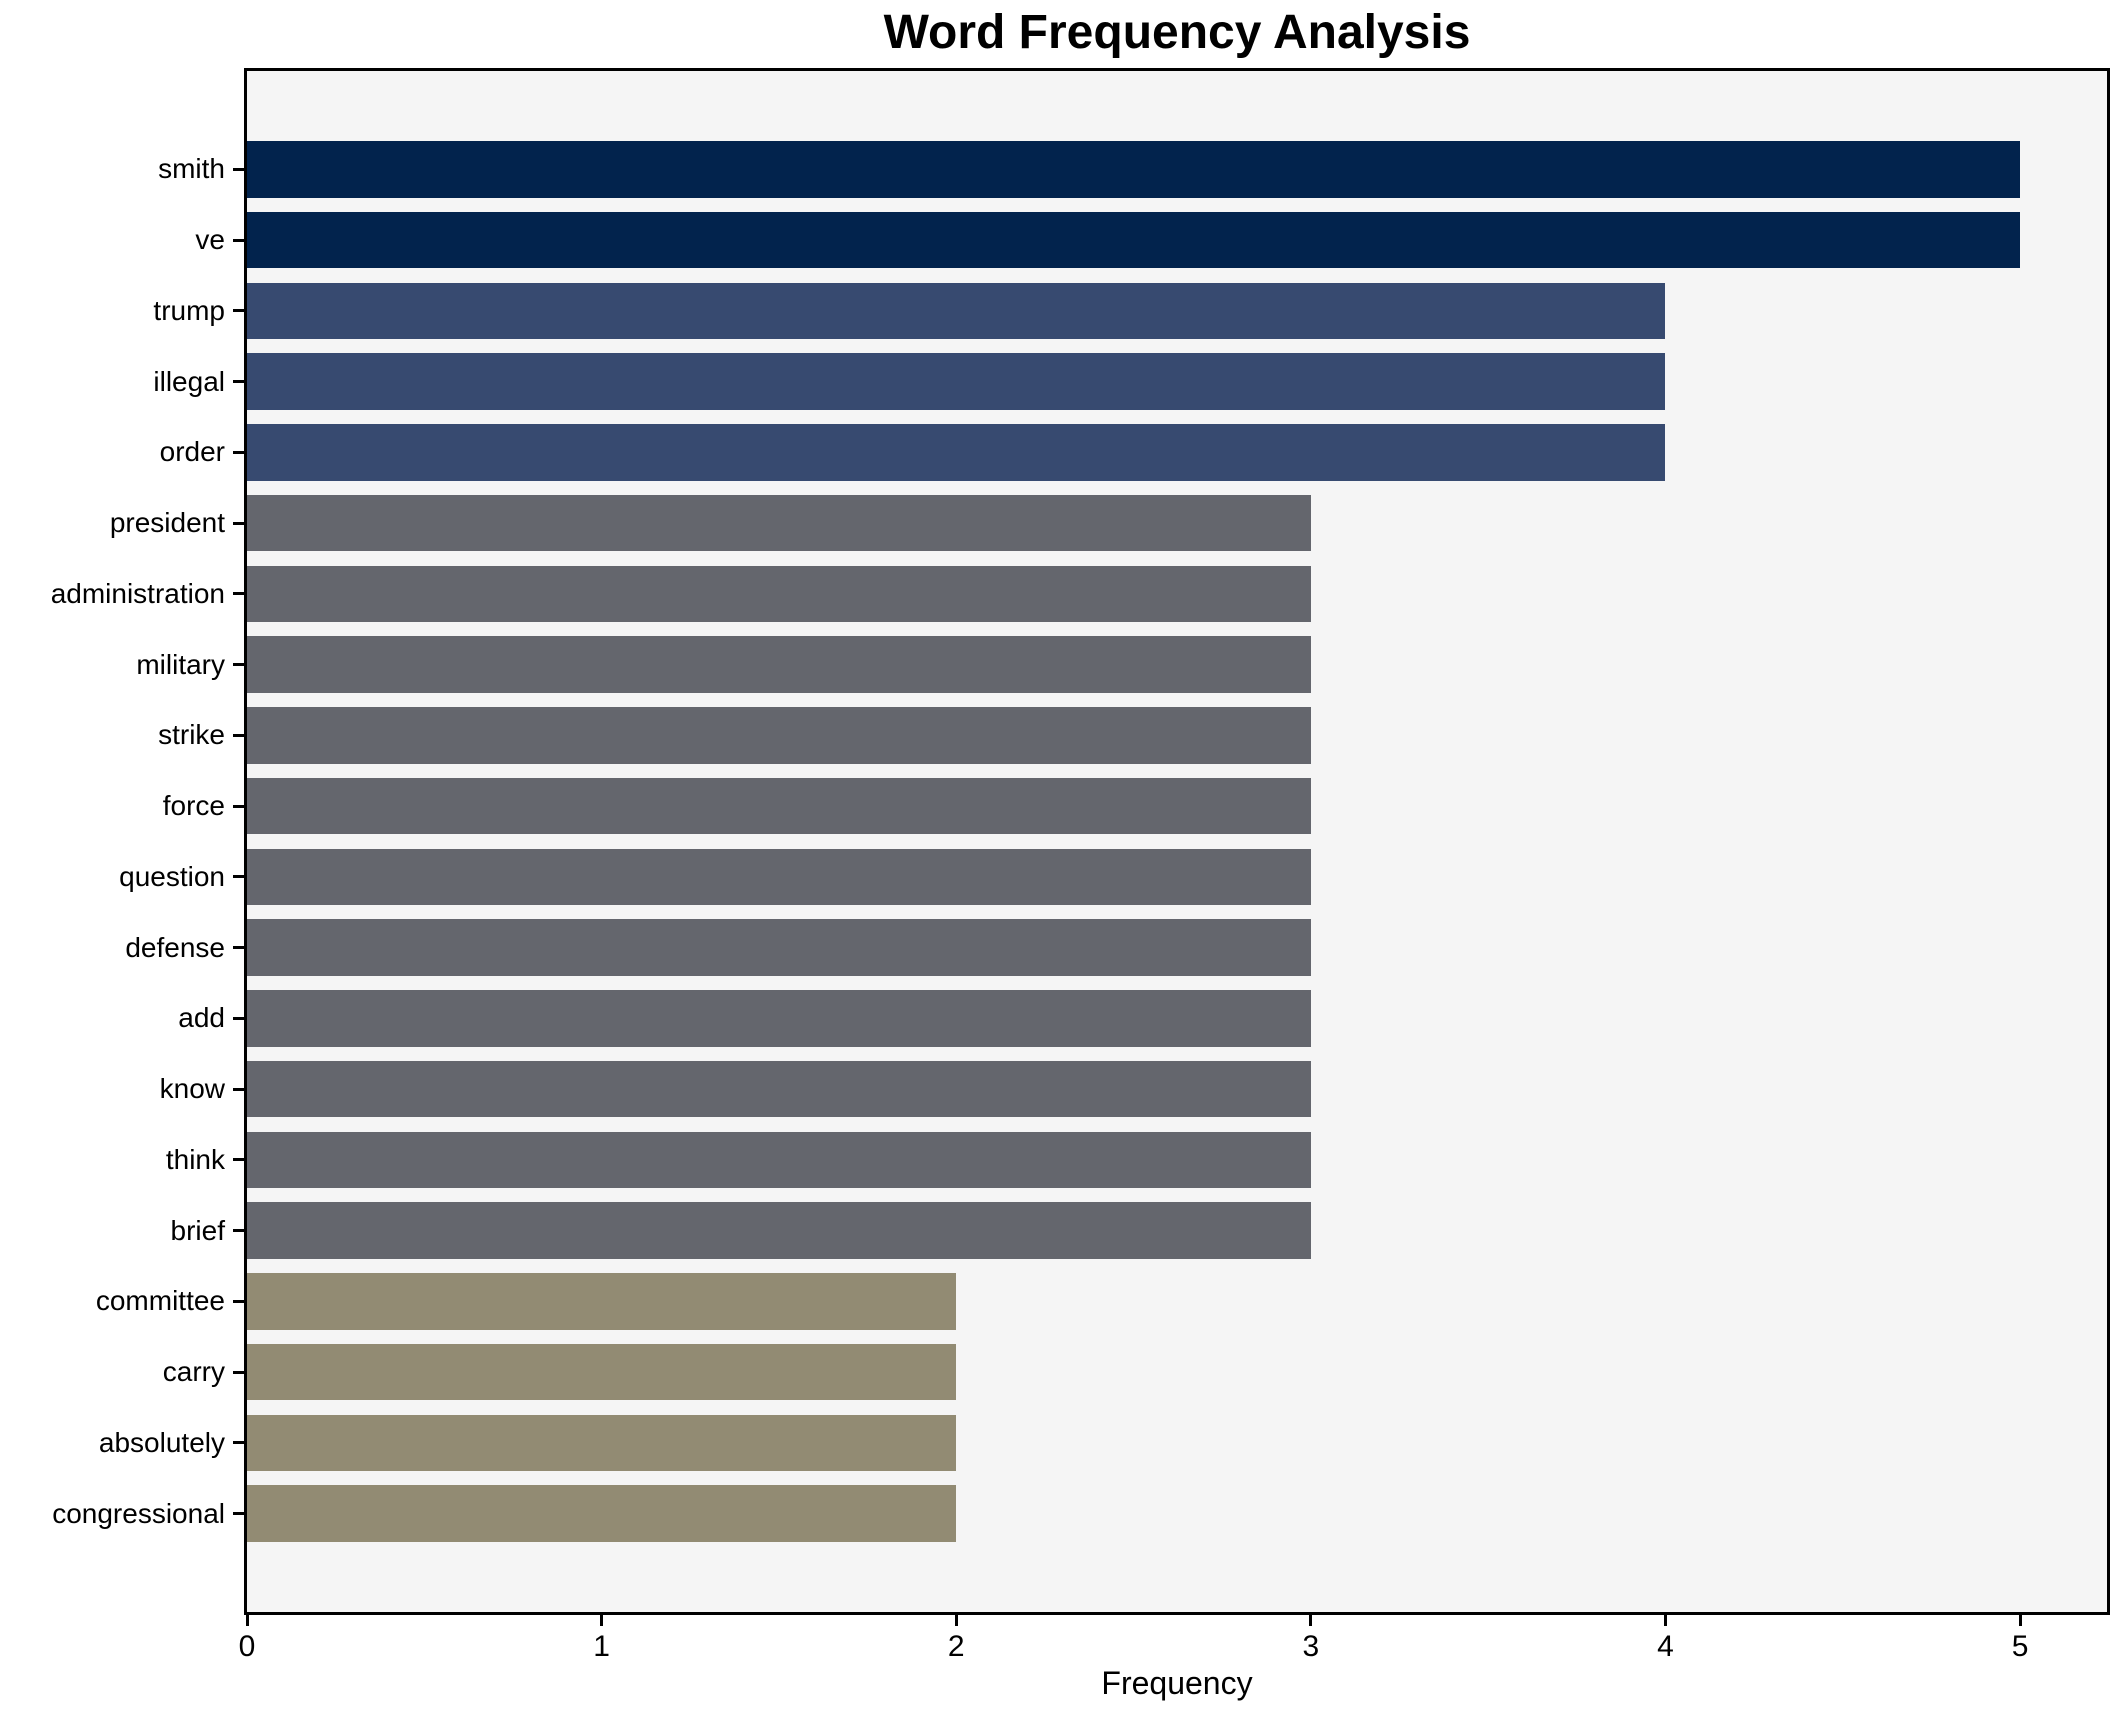 The width and height of the screenshot is (2126, 1722). I want to click on y-tick-label: president, so click(167, 523).